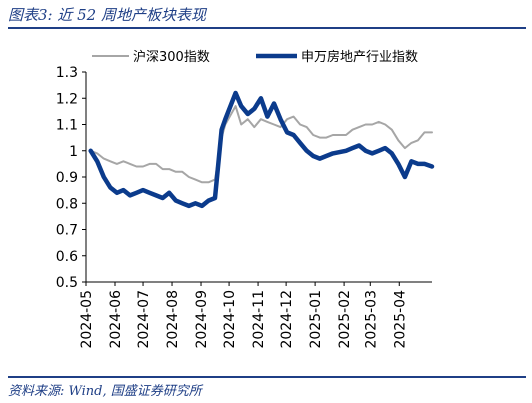  I want to click on y-tick-label: 0.9, so click(67, 178).